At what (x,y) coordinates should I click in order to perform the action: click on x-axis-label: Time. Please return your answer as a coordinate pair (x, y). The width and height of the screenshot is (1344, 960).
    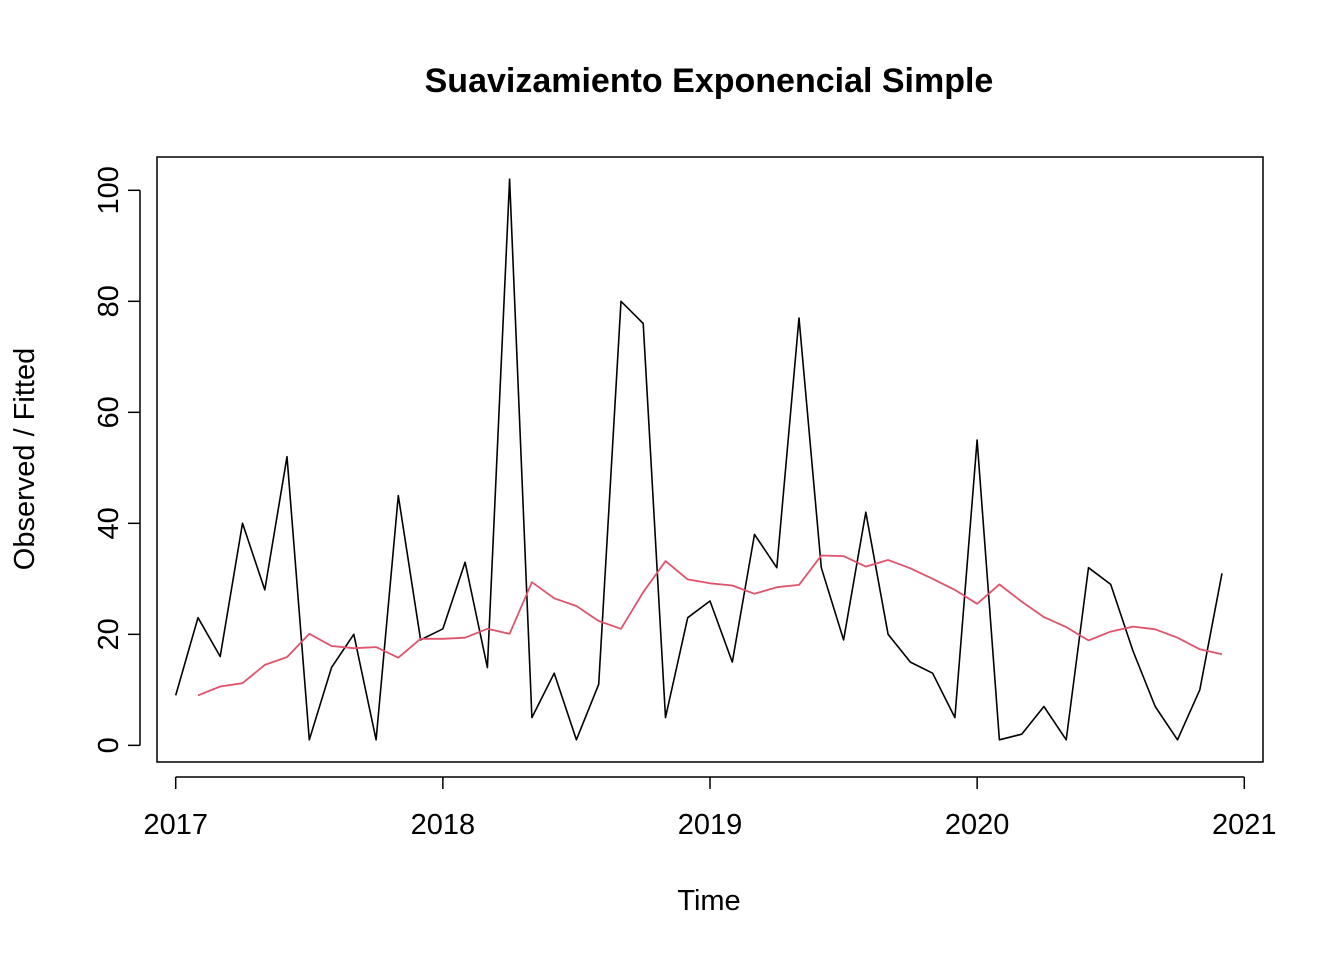
    Looking at the image, I should click on (708, 901).